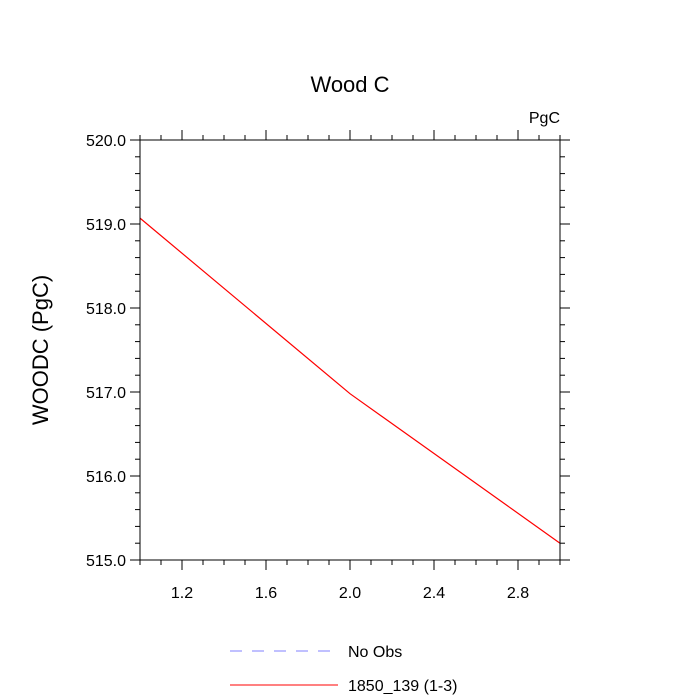 This screenshot has height=700, width=700. Describe the element at coordinates (40, 350) in the screenshot. I see `y-axis-label: WOODC (PgC)` at that location.